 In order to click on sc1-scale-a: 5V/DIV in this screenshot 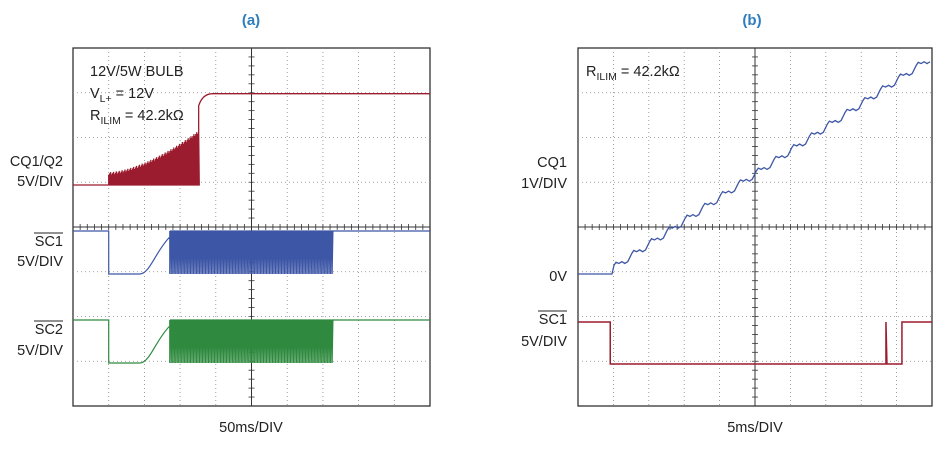, I will do `click(40, 262)`.